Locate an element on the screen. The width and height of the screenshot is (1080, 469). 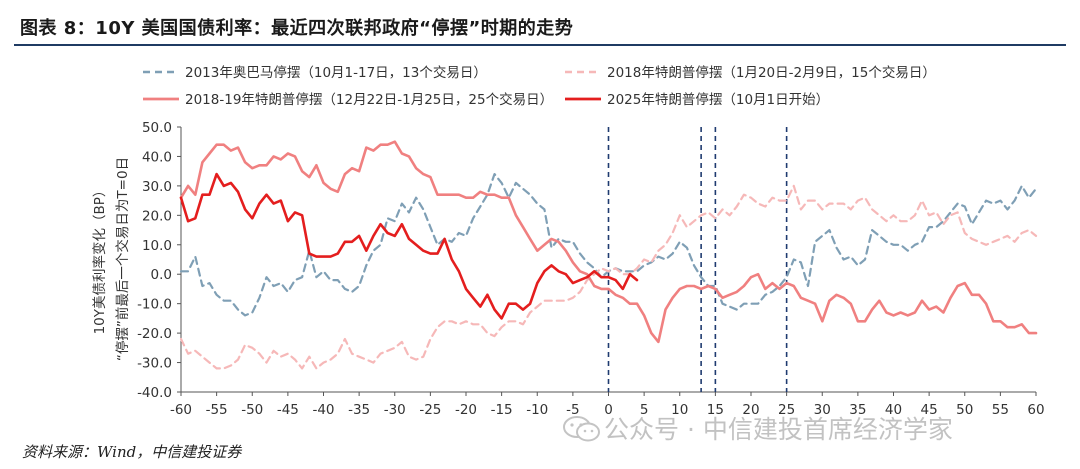
x-tick-label: 60 is located at coordinates (1035, 410).